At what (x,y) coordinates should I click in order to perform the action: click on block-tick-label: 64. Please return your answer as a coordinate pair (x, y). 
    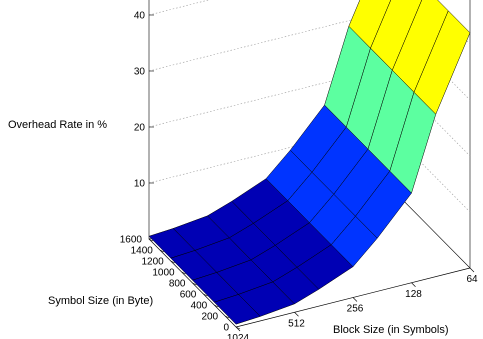
    Looking at the image, I should click on (472, 279).